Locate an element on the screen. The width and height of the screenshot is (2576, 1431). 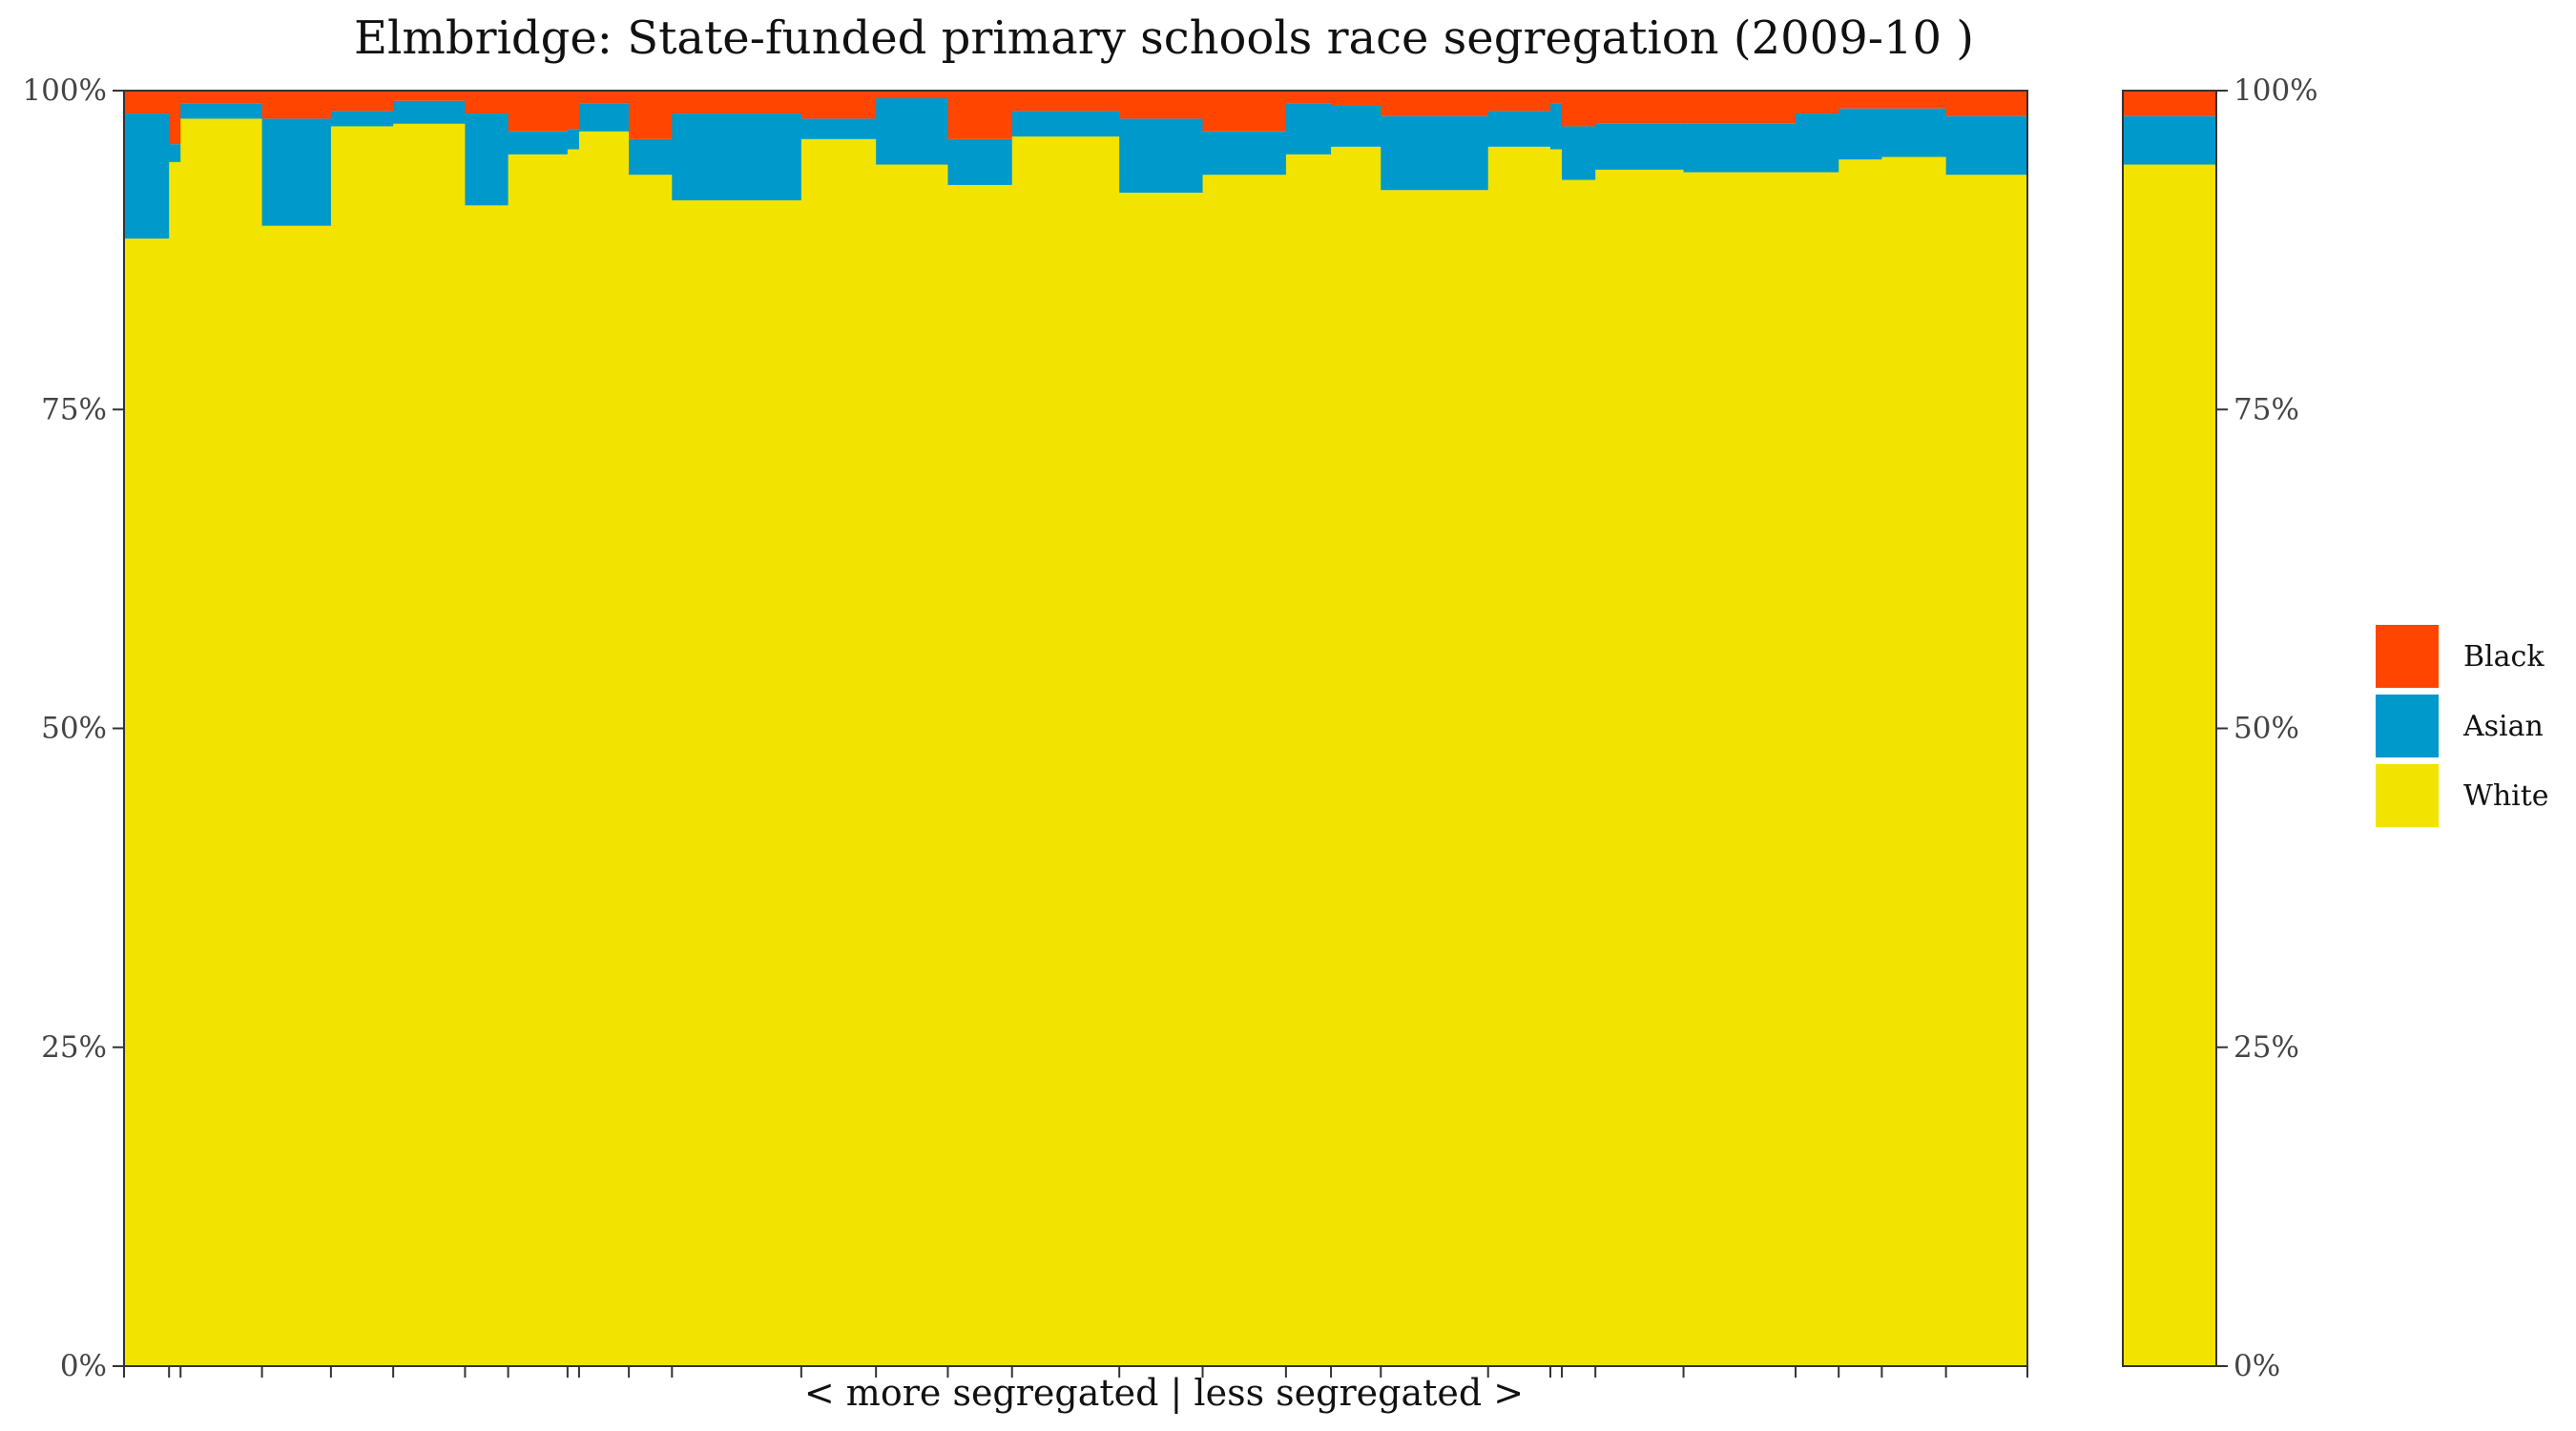
bar-white-overall is located at coordinates (2170, 765).